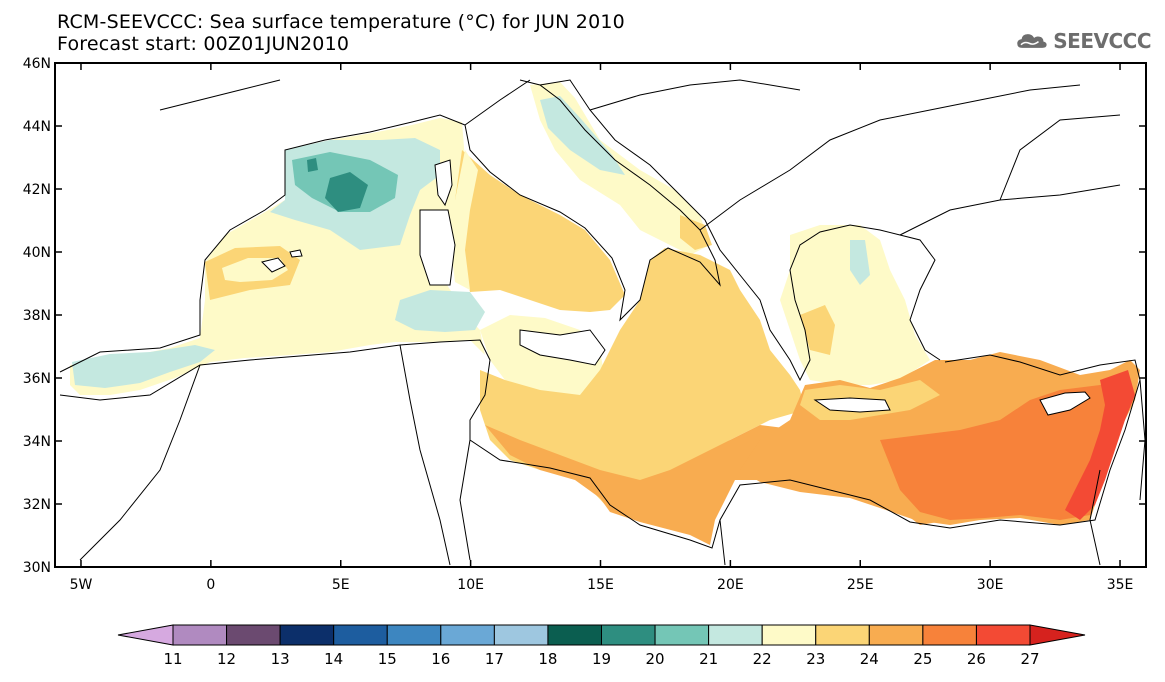 The image size is (1165, 682). What do you see at coordinates (437, 247) in the screenshot?
I see `island-sardinia` at bounding box center [437, 247].